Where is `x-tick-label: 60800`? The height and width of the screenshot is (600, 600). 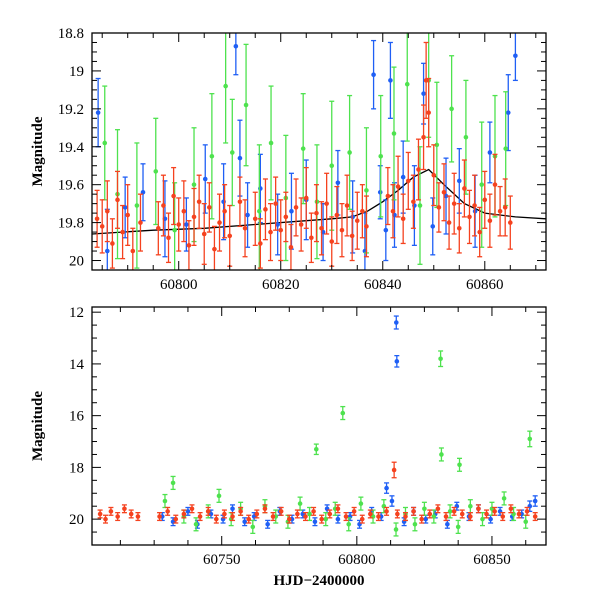 x-tick-label: 60800 is located at coordinates (357, 560).